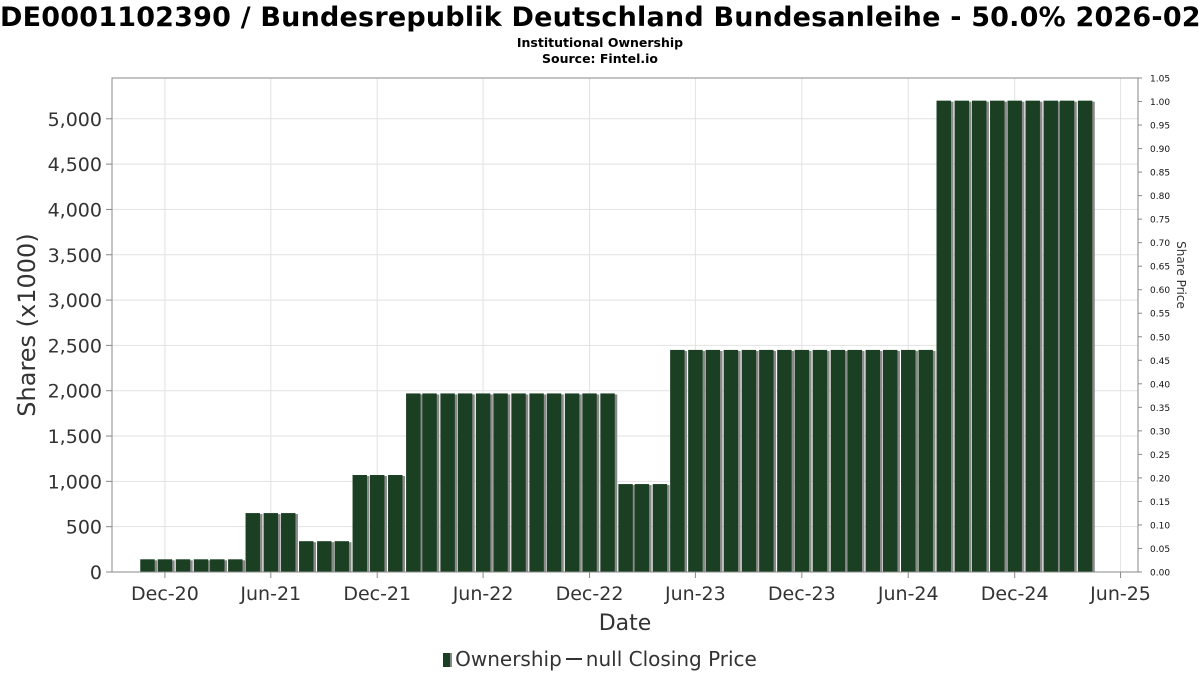 The width and height of the screenshot is (1200, 675). What do you see at coordinates (1160, 221) in the screenshot?
I see `y2-tick-label: 0.75` at bounding box center [1160, 221].